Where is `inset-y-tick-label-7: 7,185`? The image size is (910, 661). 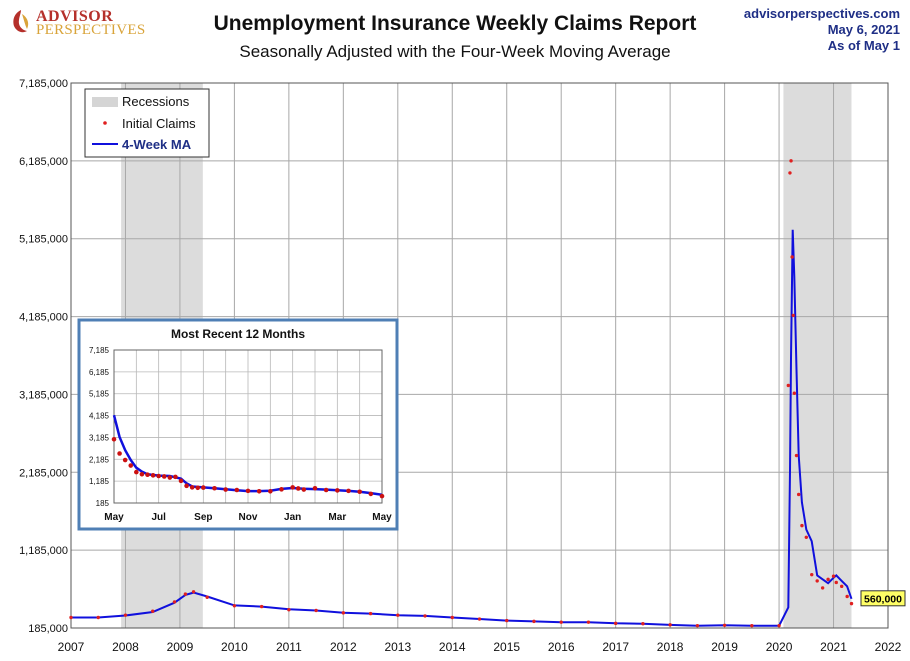
inset-y-tick-label-7: 7,185 is located at coordinates (99, 350).